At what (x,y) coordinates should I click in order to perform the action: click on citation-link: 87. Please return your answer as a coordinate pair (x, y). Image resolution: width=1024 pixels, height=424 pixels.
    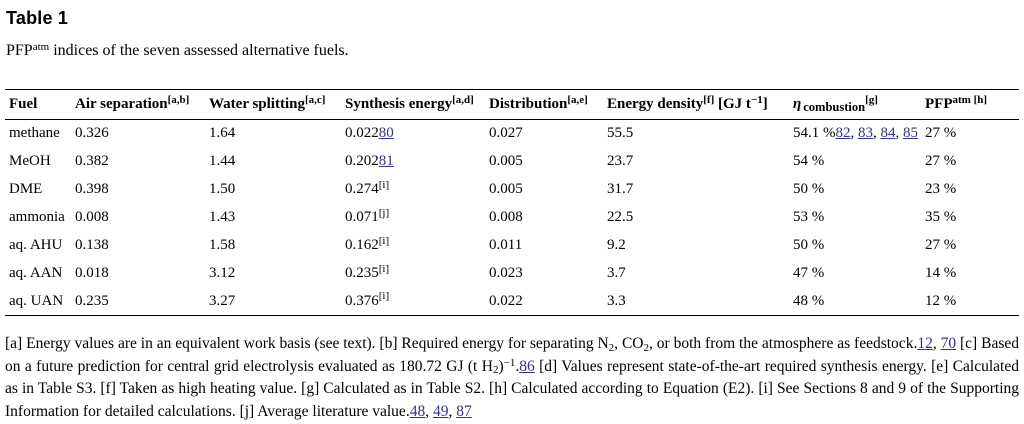
    Looking at the image, I should click on (464, 411).